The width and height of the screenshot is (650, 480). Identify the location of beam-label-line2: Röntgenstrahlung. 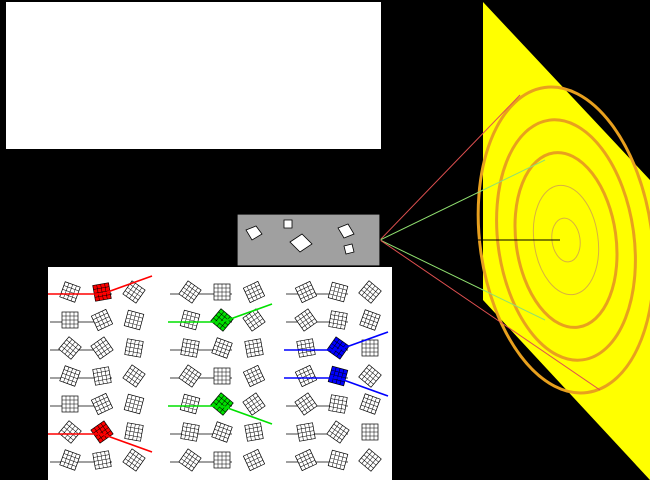
(78, 203).